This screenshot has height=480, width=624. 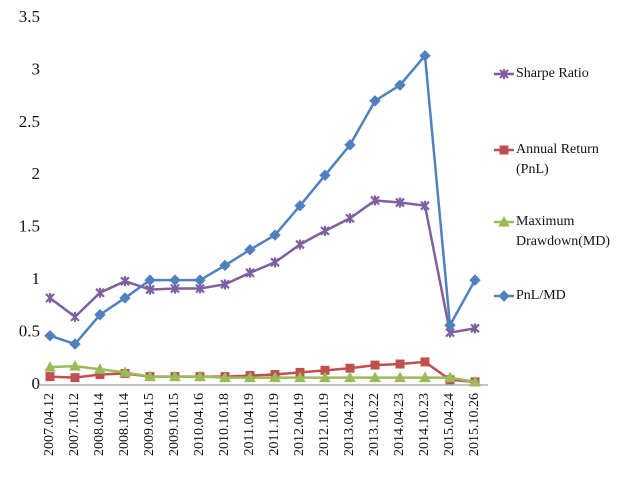 I want to click on x-tick-label: 2009.04.15, so click(x=149, y=424).